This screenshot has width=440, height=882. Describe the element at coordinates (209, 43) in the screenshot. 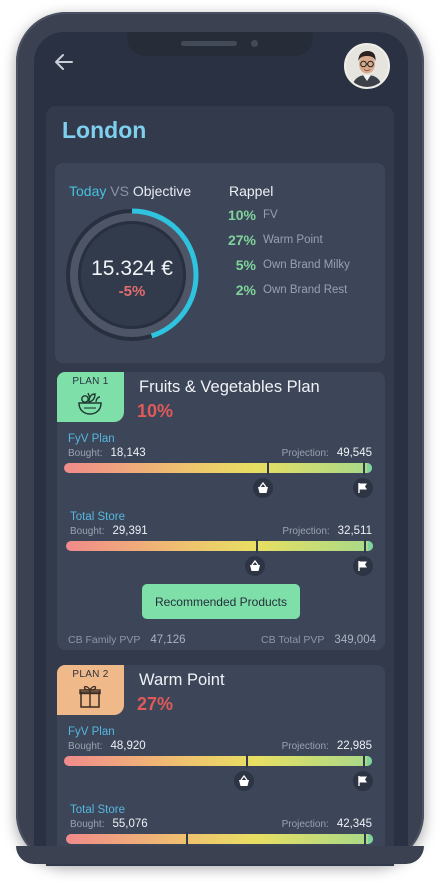

I see `speaker` at that location.